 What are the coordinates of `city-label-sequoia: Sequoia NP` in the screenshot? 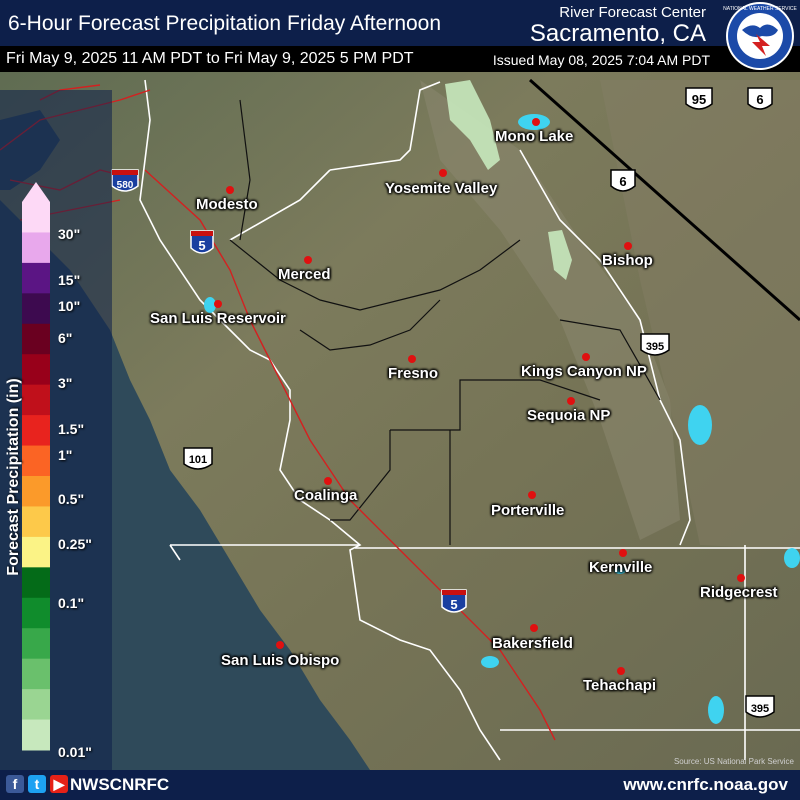 It's located at (569, 415).